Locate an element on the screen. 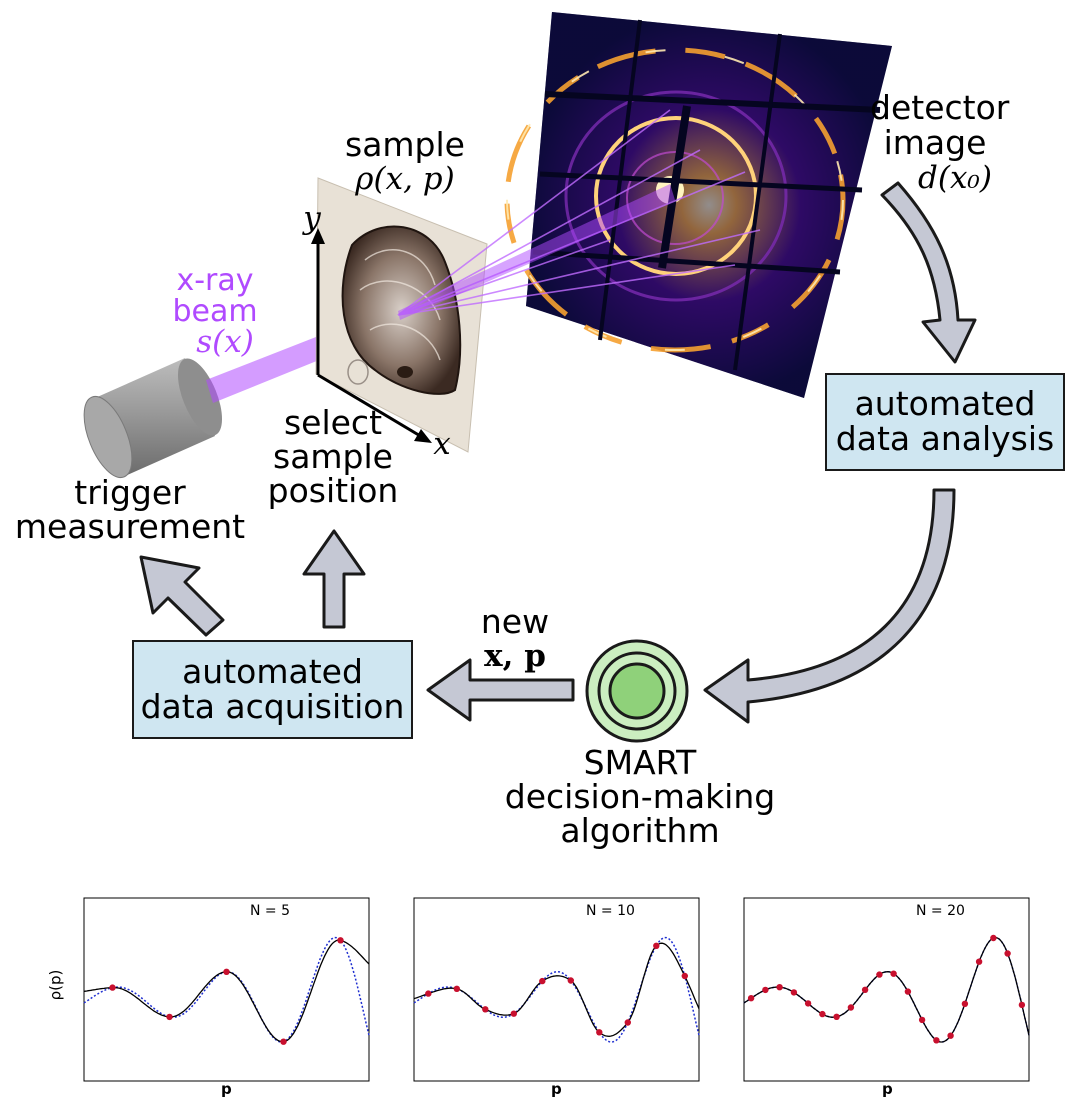 This screenshot has height=1101, width=1072. plot2-xlabel: p is located at coordinates (556, 1089).